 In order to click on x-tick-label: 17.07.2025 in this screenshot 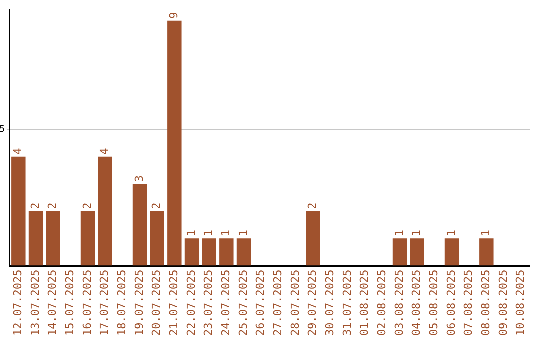, I will do `click(105, 303)`.